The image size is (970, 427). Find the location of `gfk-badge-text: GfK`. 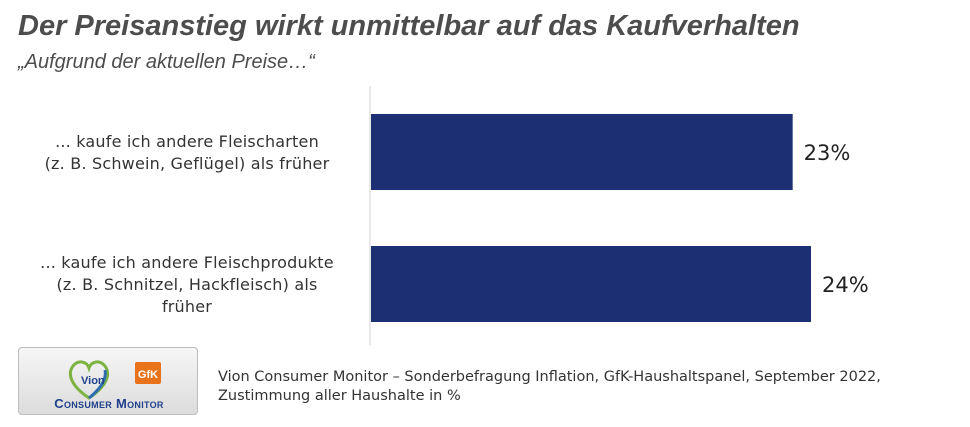

gfk-badge-text: GfK is located at coordinates (148, 375).